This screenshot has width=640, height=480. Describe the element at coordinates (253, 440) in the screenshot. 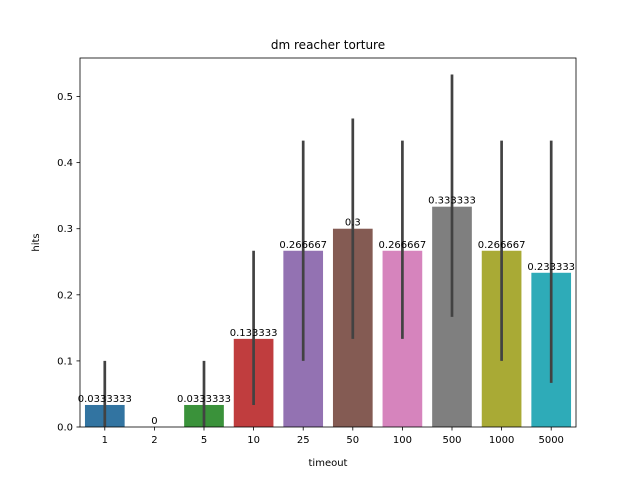

I see `x-tick-label-10: 10` at that location.